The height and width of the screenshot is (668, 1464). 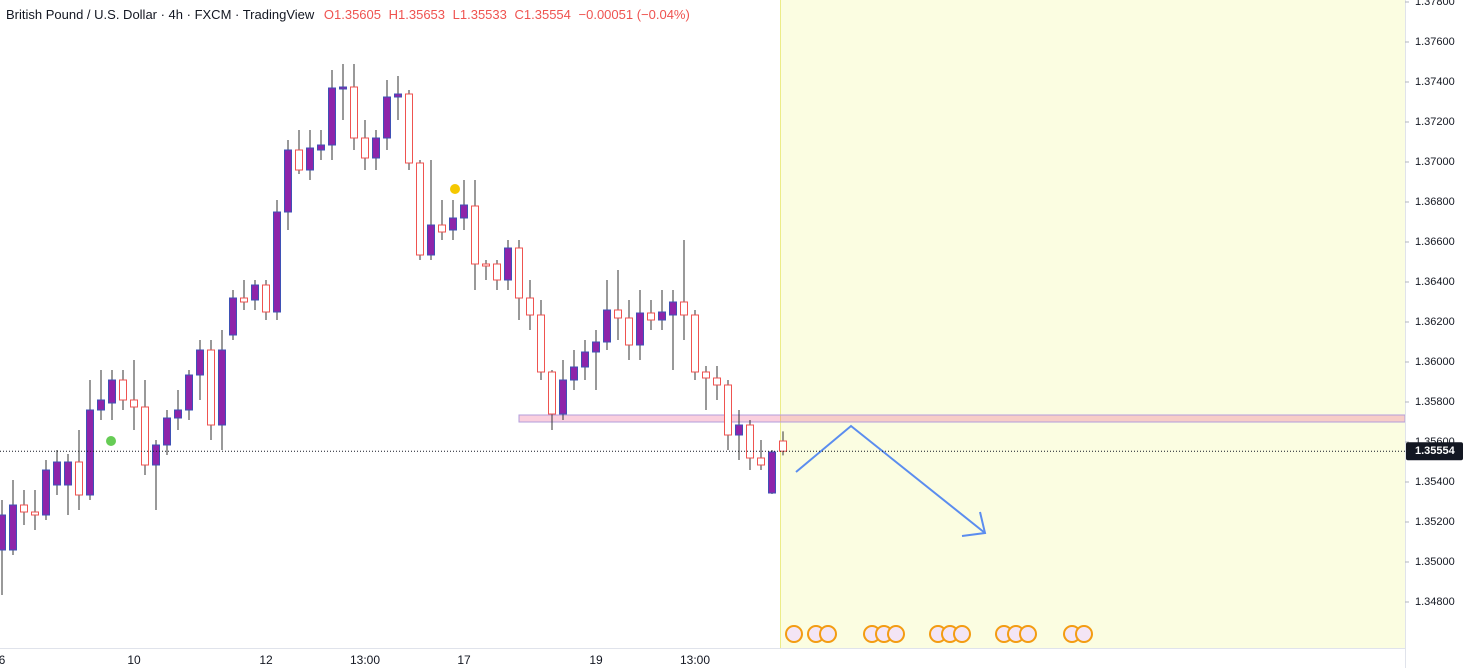 What do you see at coordinates (1435, 282) in the screenshot?
I see `y-tick-label: 1.36400` at bounding box center [1435, 282].